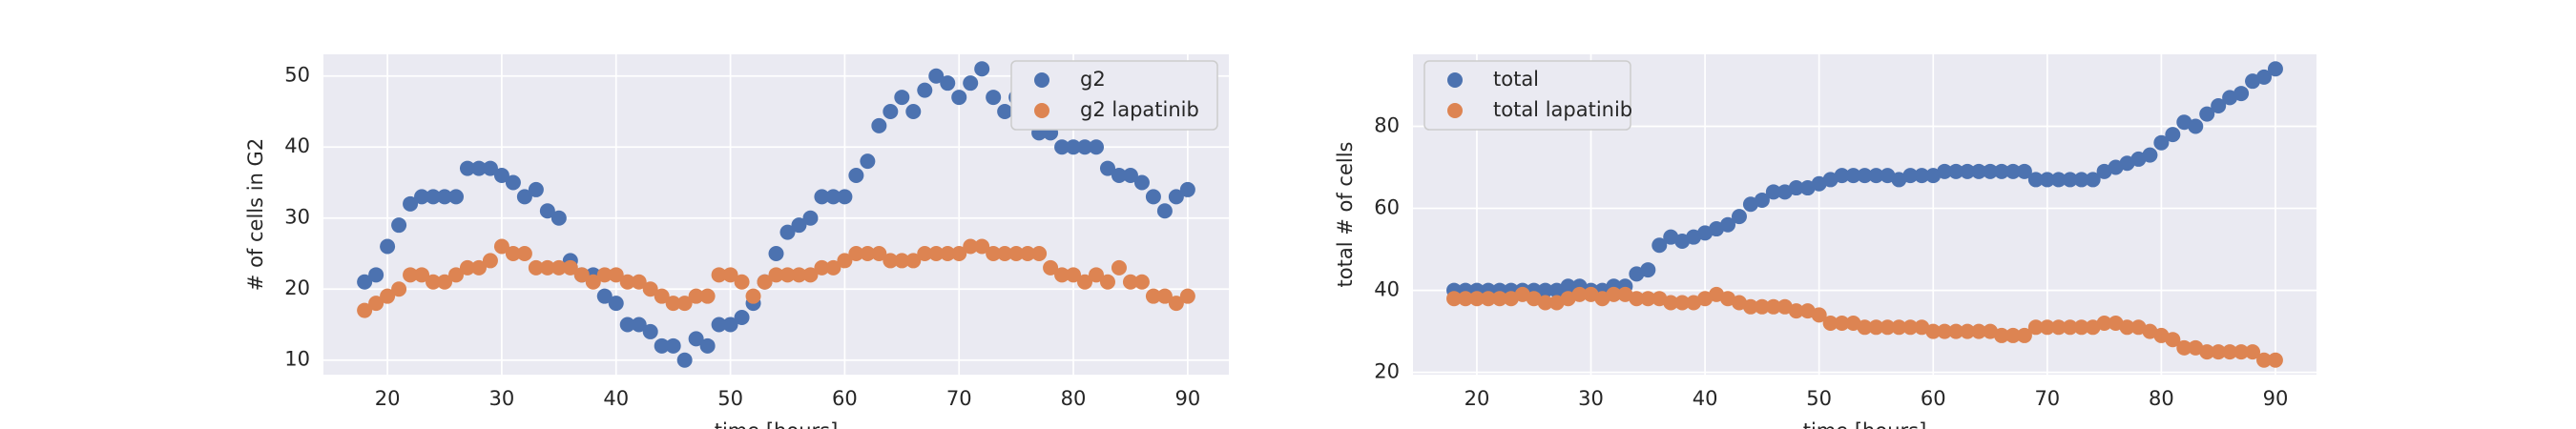 The image size is (2576, 429). Describe the element at coordinates (297, 145) in the screenshot. I see `y-tick-label: 40` at that location.